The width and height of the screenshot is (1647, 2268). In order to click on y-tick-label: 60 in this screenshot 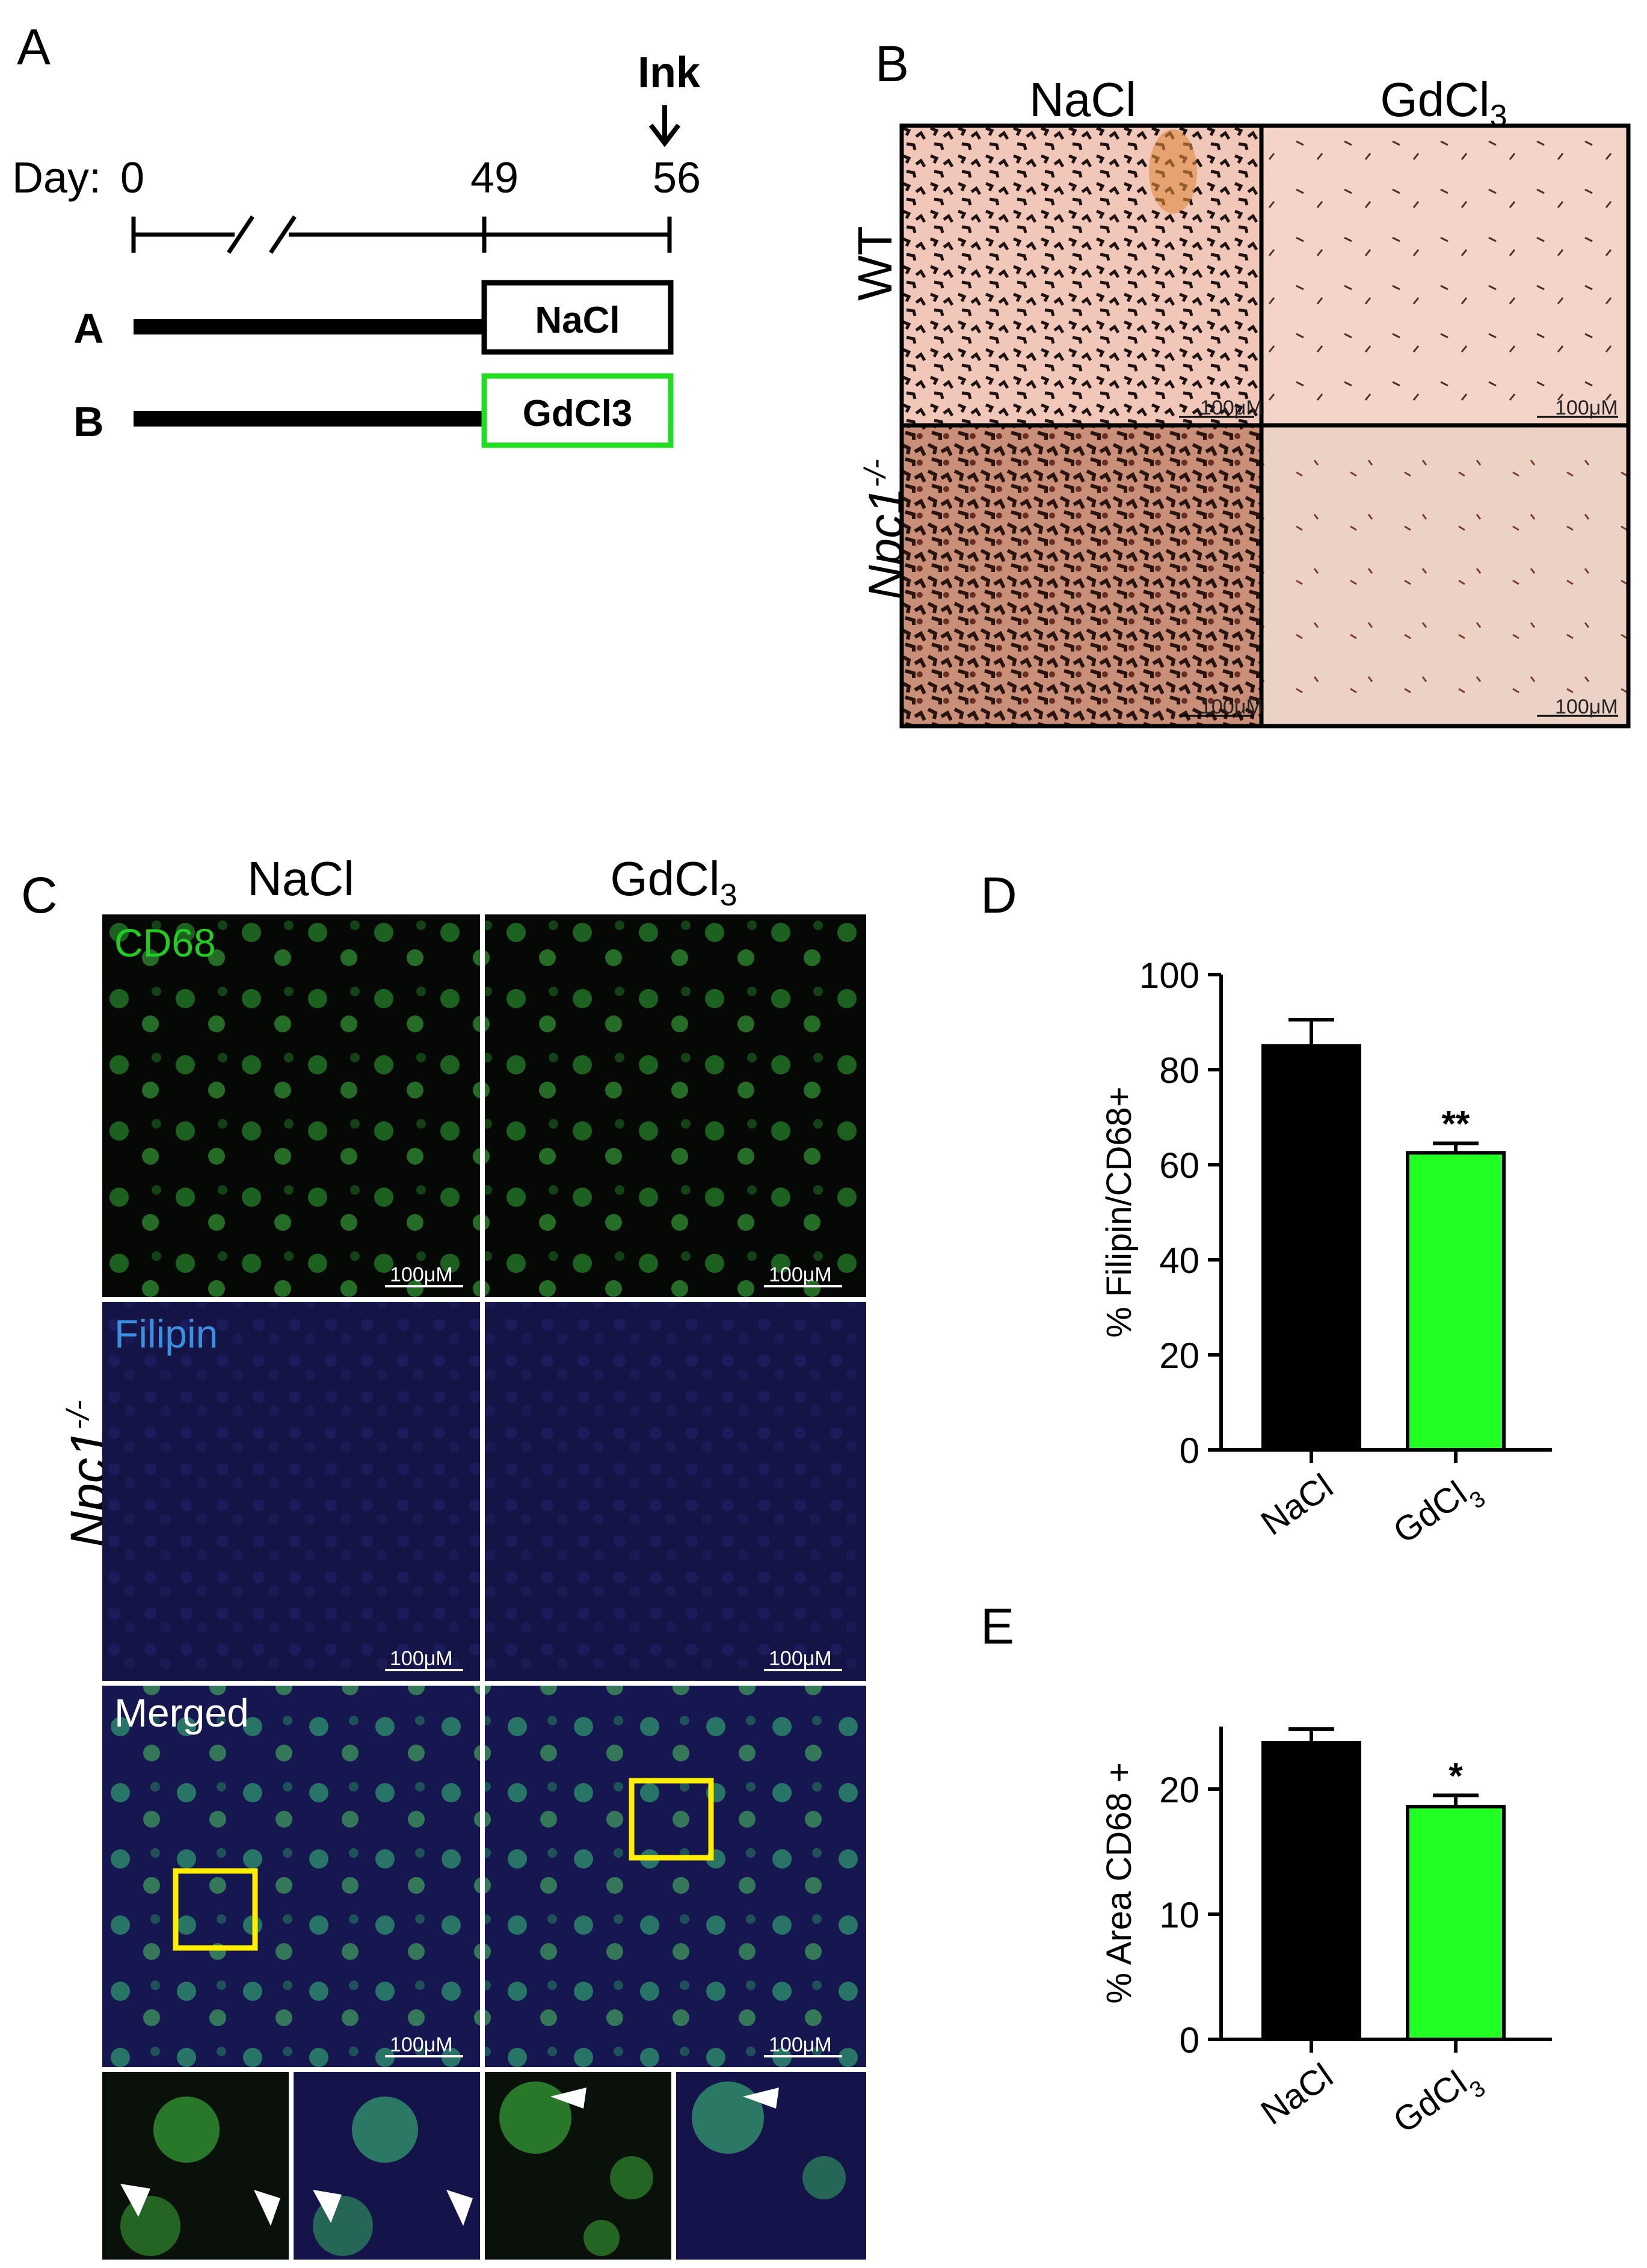, I will do `click(1179, 1165)`.